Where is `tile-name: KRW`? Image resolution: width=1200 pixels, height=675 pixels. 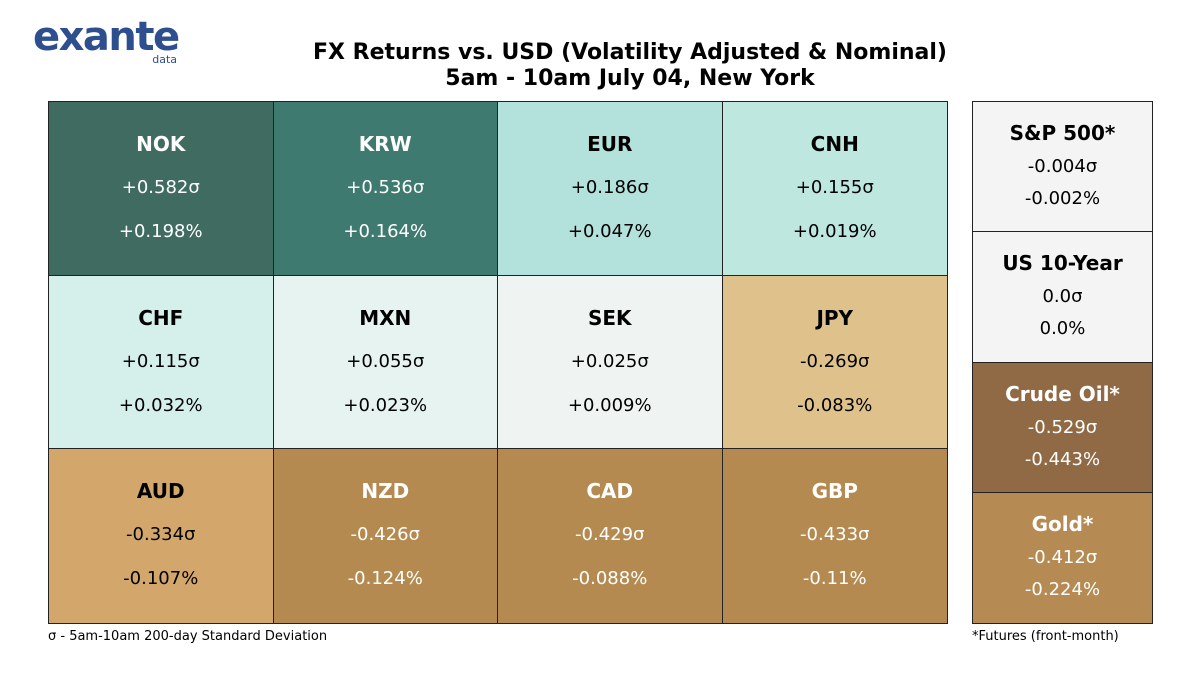 tile-name: KRW is located at coordinates (385, 144).